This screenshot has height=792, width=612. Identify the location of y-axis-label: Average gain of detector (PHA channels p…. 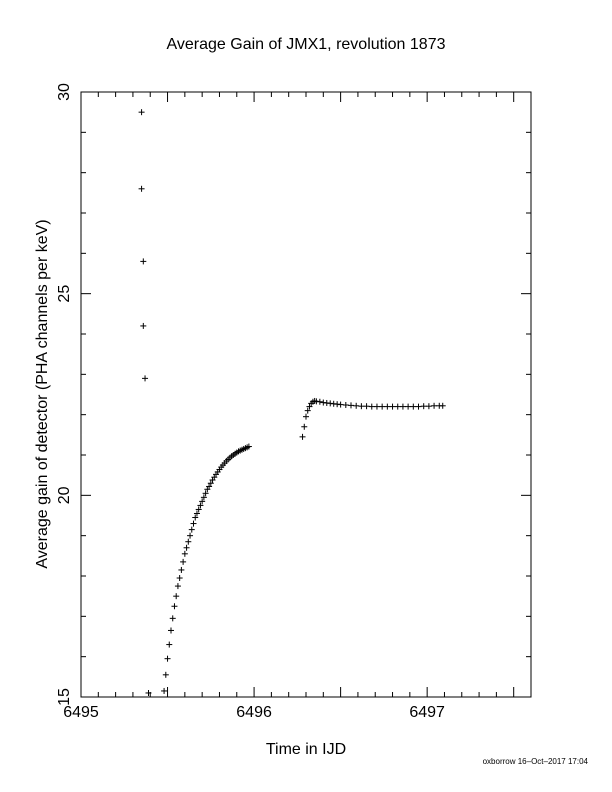
(42, 393).